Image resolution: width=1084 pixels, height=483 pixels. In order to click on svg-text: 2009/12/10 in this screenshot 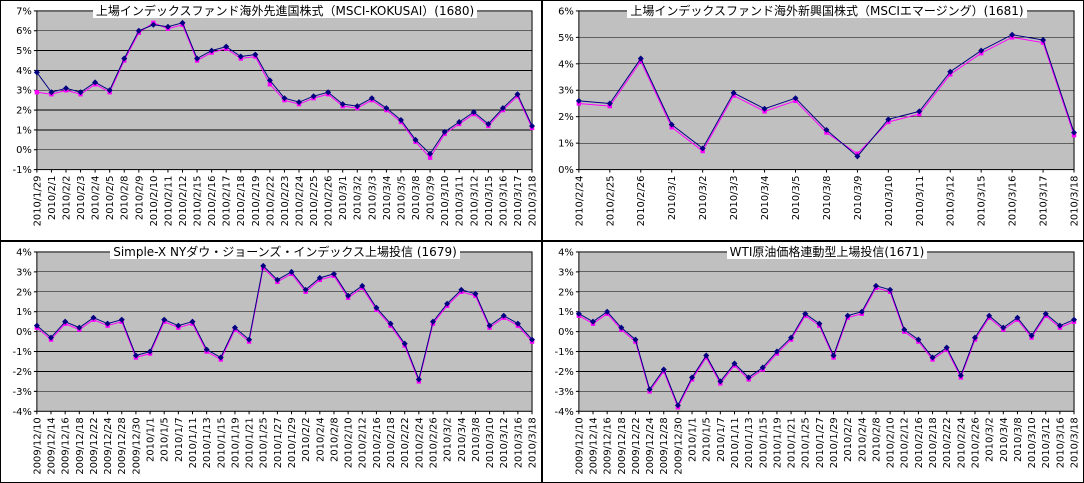, I will do `click(37, 445)`.